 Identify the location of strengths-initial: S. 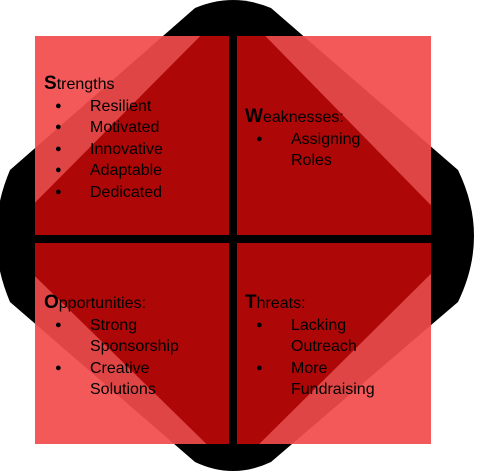
(50, 83).